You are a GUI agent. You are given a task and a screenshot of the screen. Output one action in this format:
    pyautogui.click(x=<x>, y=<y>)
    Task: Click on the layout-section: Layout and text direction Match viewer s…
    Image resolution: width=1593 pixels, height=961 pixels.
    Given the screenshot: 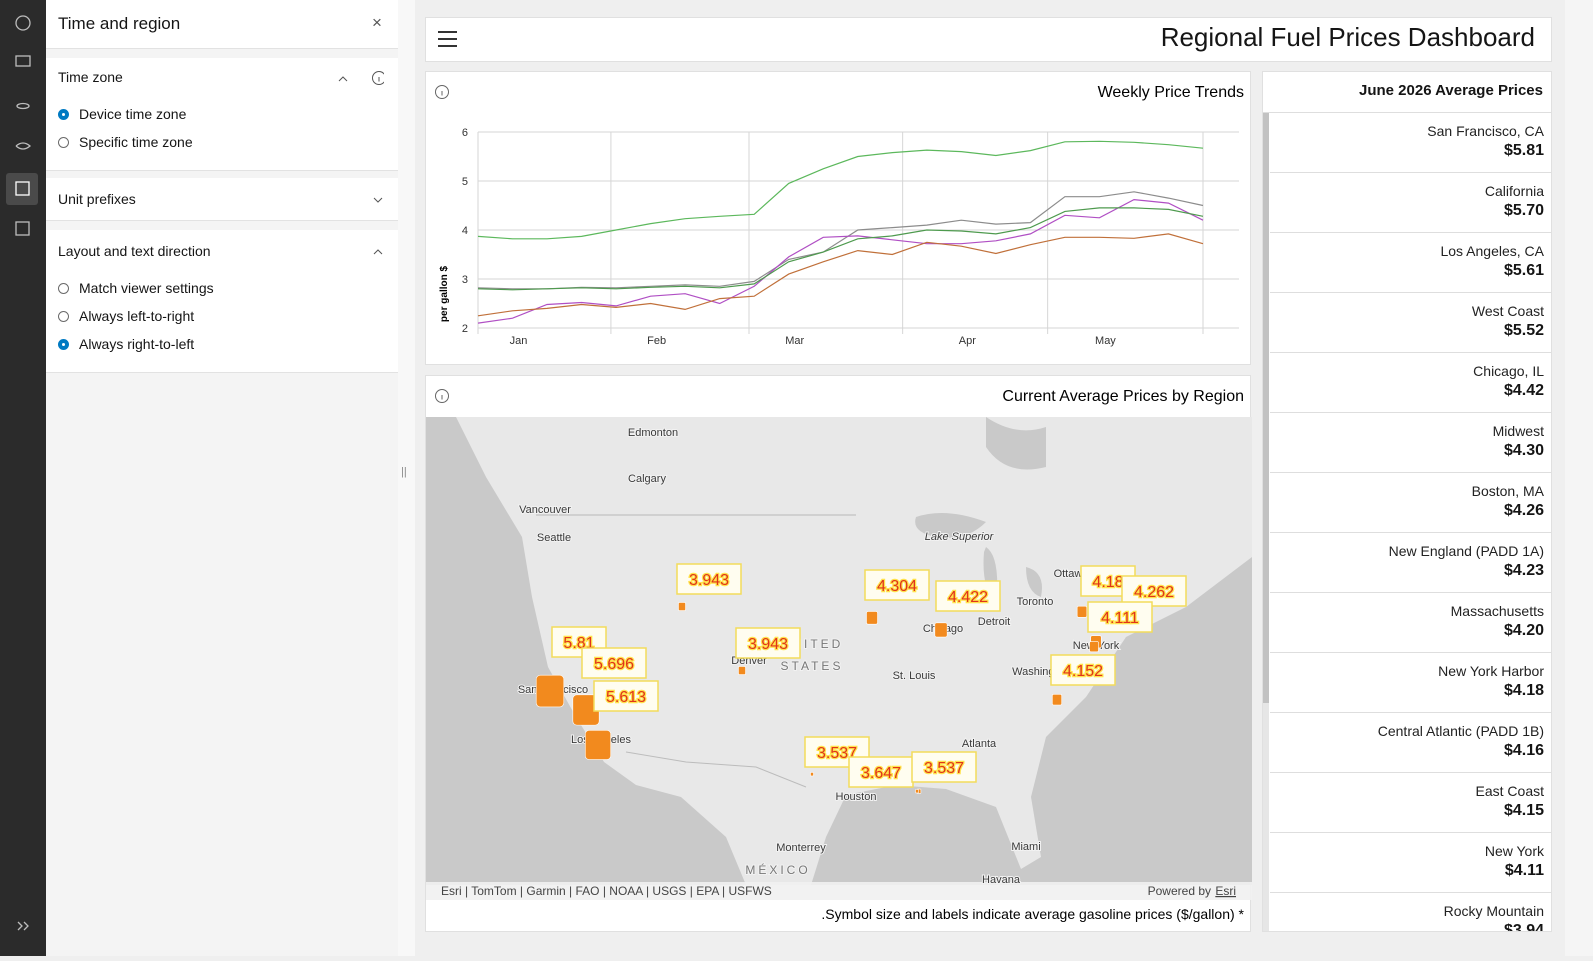 What is the action you would take?
    pyautogui.click(x=222, y=301)
    